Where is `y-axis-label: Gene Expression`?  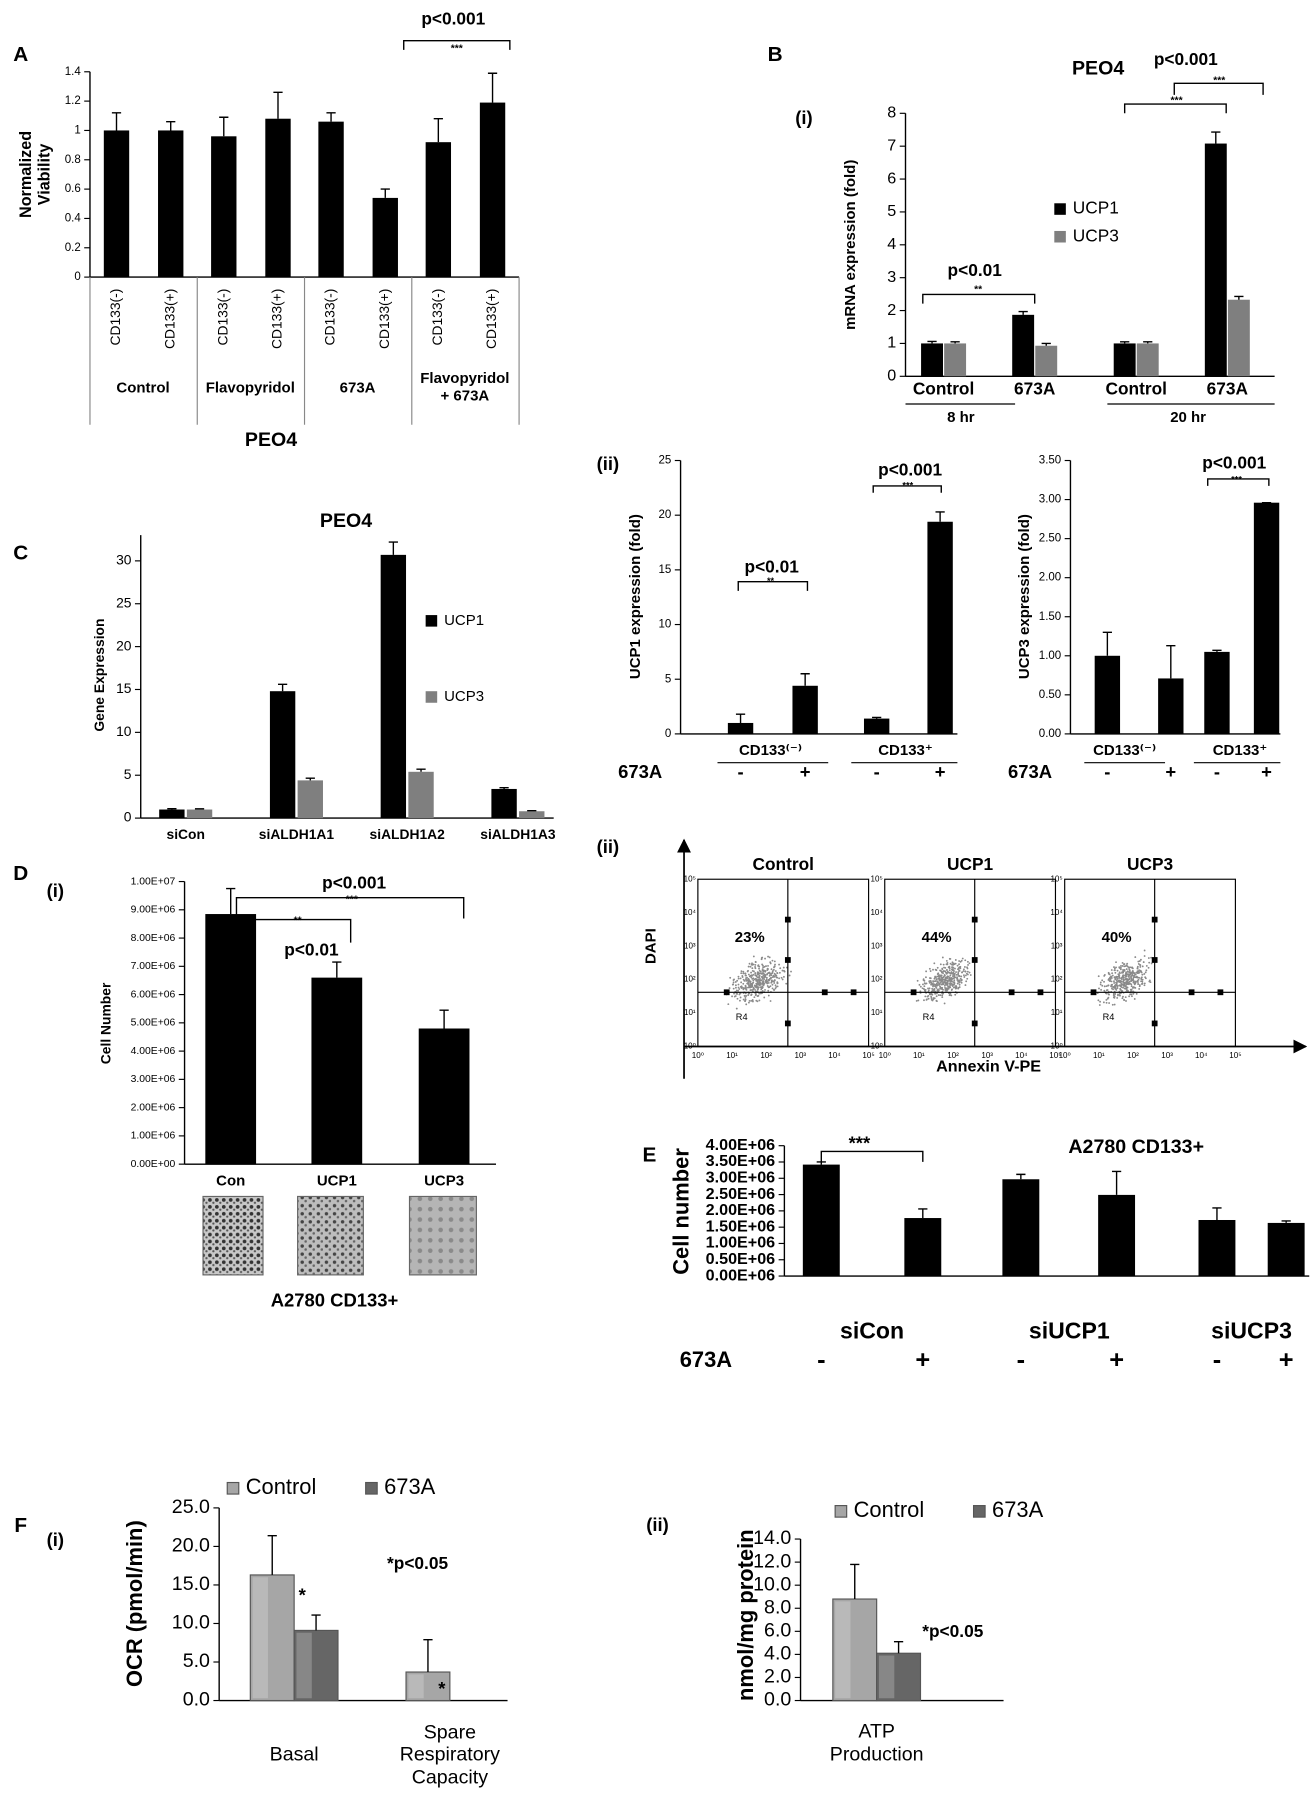
y-axis-label: Gene Expression is located at coordinates (99, 675).